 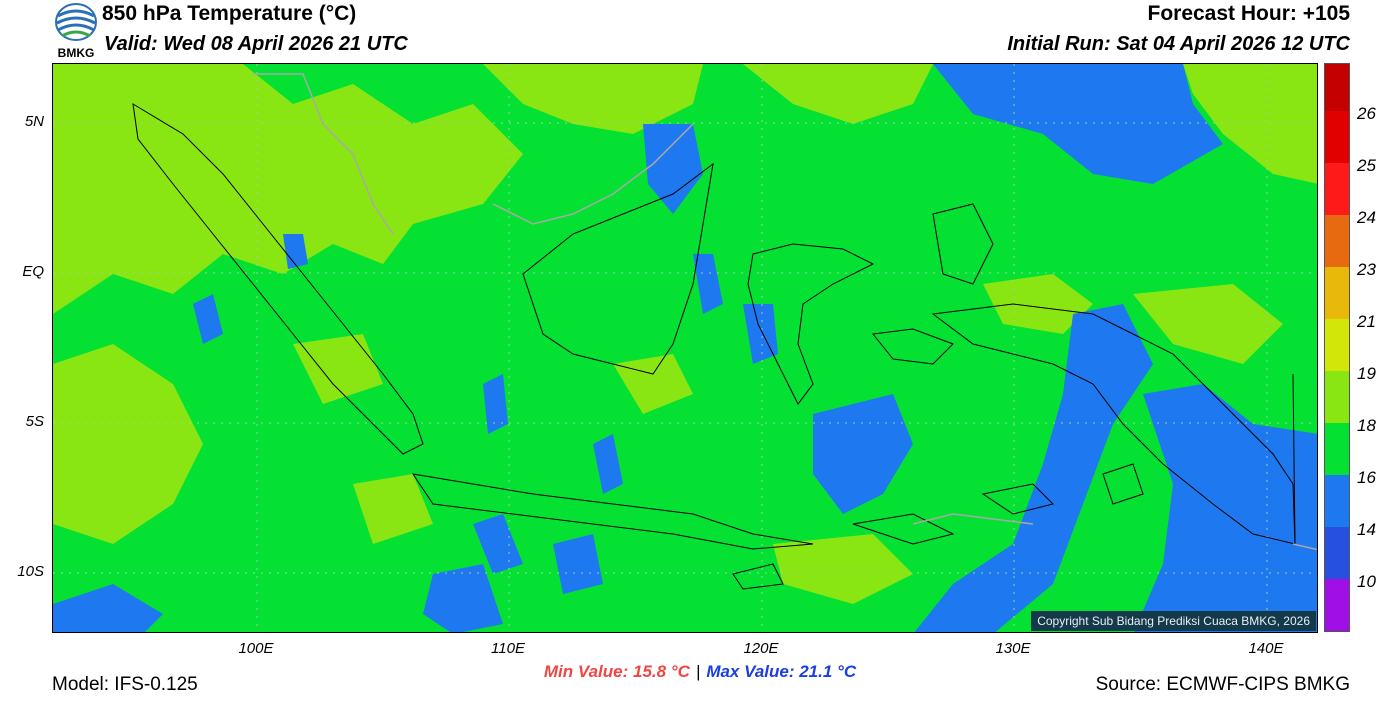 I want to click on colorbar-label: 23, so click(x=1366, y=269).